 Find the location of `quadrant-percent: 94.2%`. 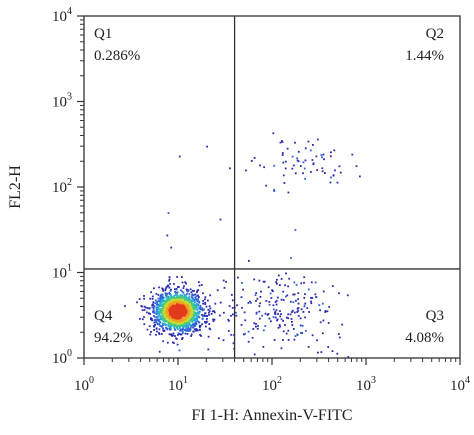

quadrant-percent: 94.2% is located at coordinates (113, 338).